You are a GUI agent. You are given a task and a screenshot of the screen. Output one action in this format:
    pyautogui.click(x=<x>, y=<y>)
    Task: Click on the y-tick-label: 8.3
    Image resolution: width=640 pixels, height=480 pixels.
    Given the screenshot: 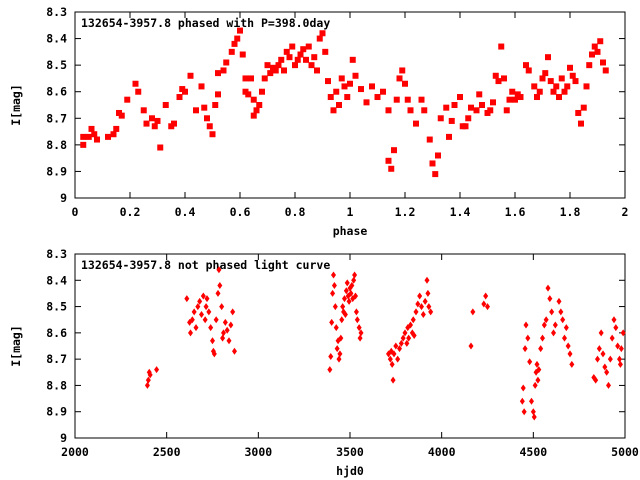 What is the action you would take?
    pyautogui.click(x=56, y=254)
    